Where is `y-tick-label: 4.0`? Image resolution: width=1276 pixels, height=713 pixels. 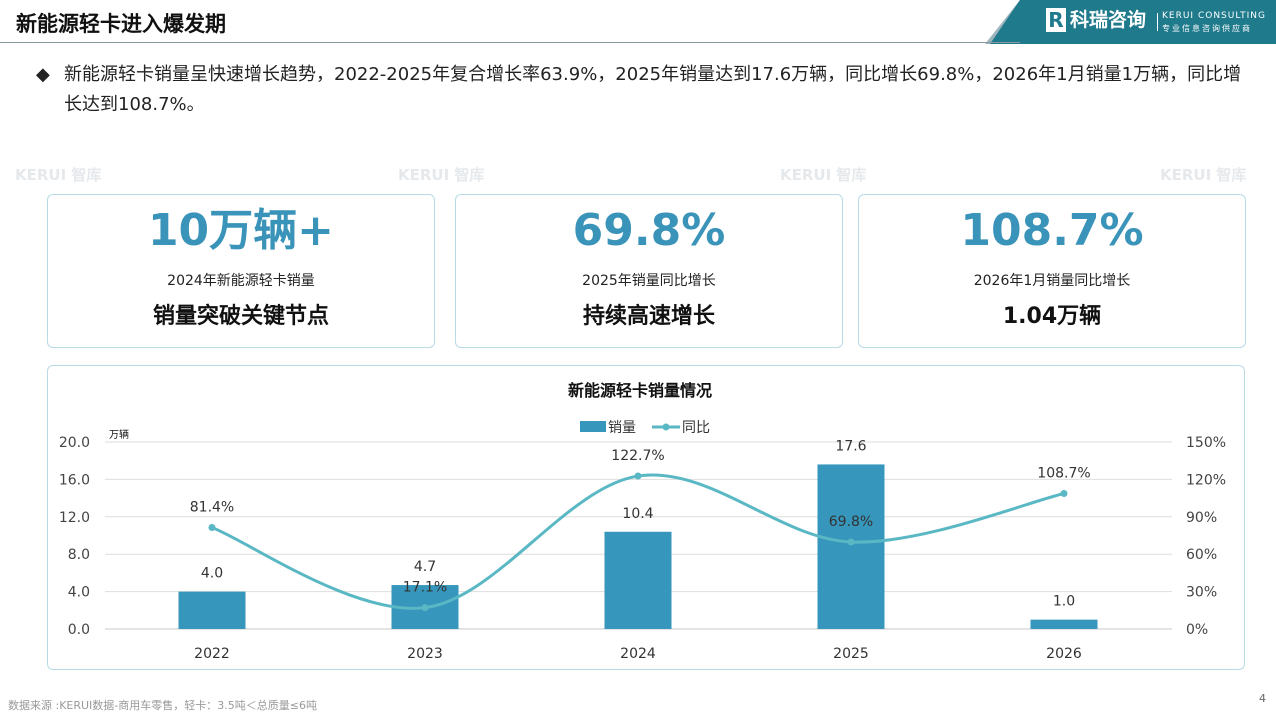
y-tick-label: 4.0 is located at coordinates (79, 593).